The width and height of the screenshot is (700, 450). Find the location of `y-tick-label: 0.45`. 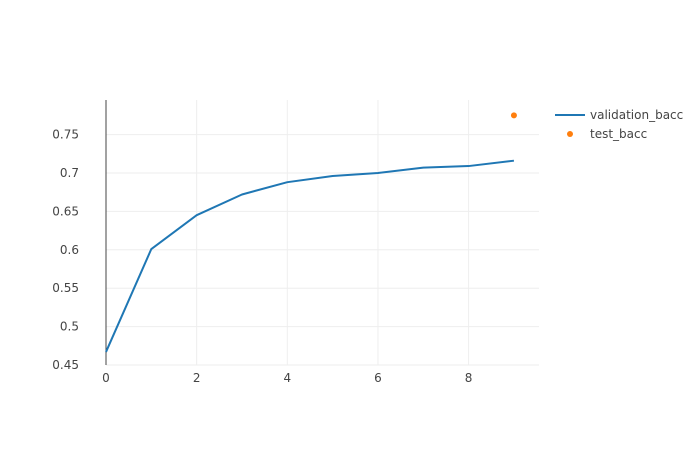

y-tick-label: 0.45 is located at coordinates (65, 365).